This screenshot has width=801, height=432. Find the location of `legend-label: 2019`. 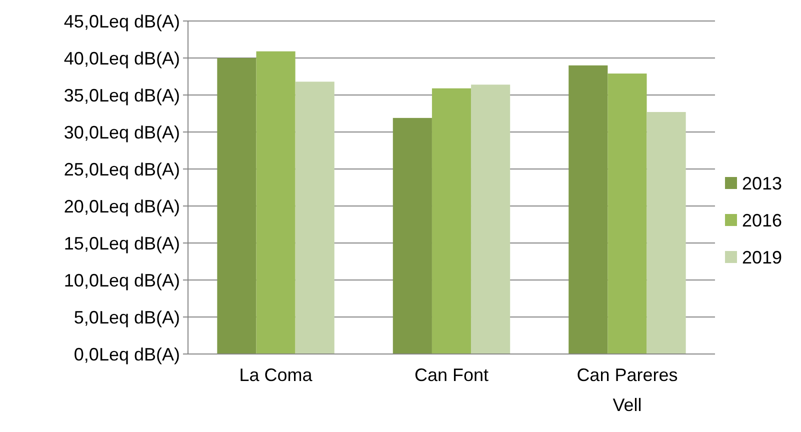

legend-label: 2019 is located at coordinates (762, 257).